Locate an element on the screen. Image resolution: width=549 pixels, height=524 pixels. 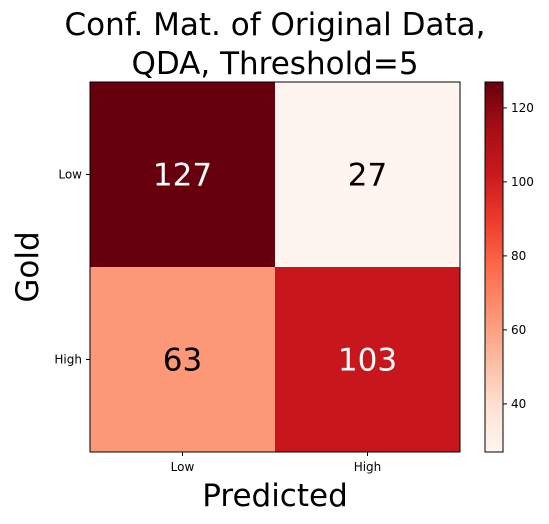
y-axis-ticks: Low High is located at coordinates (72, 267).